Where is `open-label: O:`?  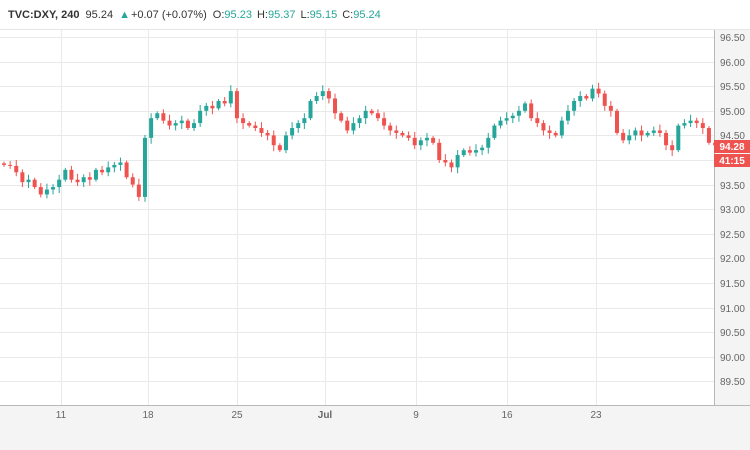 open-label: O: is located at coordinates (218, 14).